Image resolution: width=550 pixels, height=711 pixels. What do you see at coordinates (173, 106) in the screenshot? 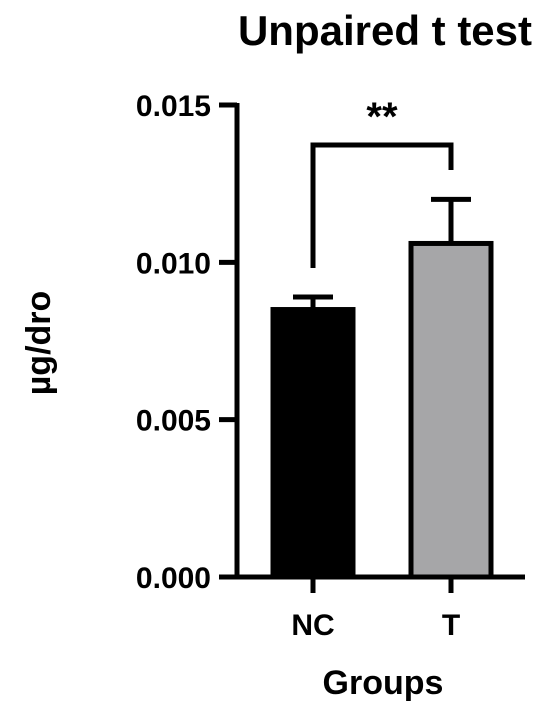
I see `y-tick-label: 0.015` at bounding box center [173, 106].